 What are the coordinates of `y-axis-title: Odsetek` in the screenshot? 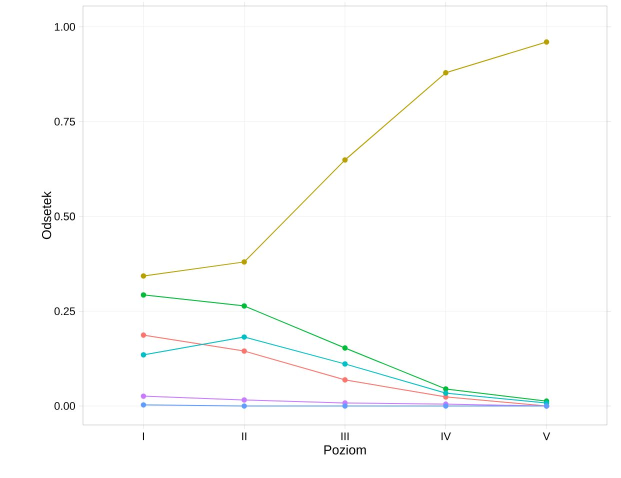 It's located at (47, 215).